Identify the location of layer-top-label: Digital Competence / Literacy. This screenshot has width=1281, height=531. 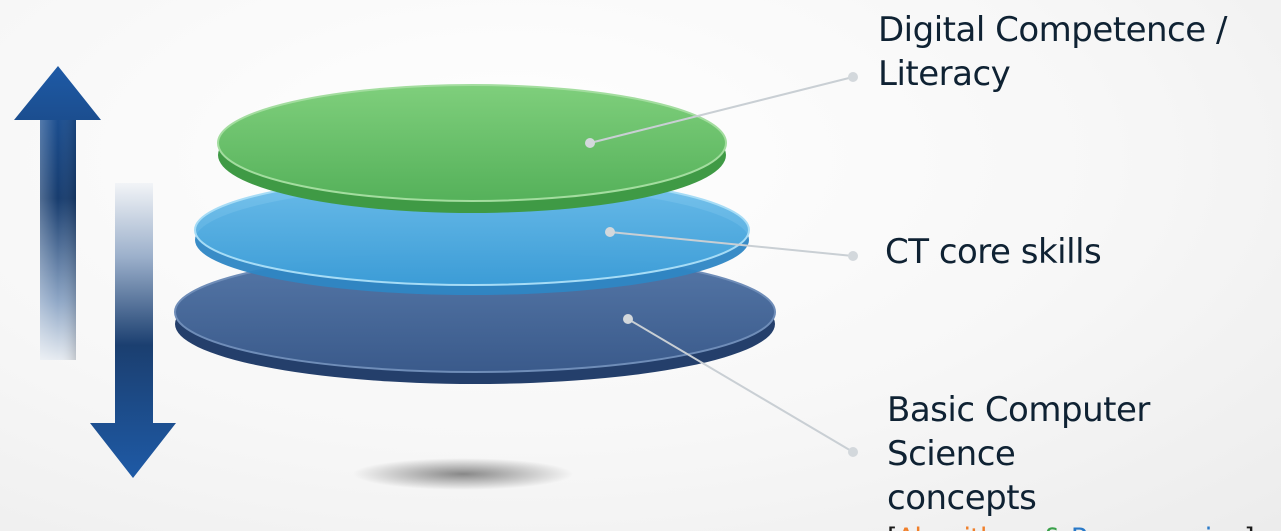
(1078, 52).